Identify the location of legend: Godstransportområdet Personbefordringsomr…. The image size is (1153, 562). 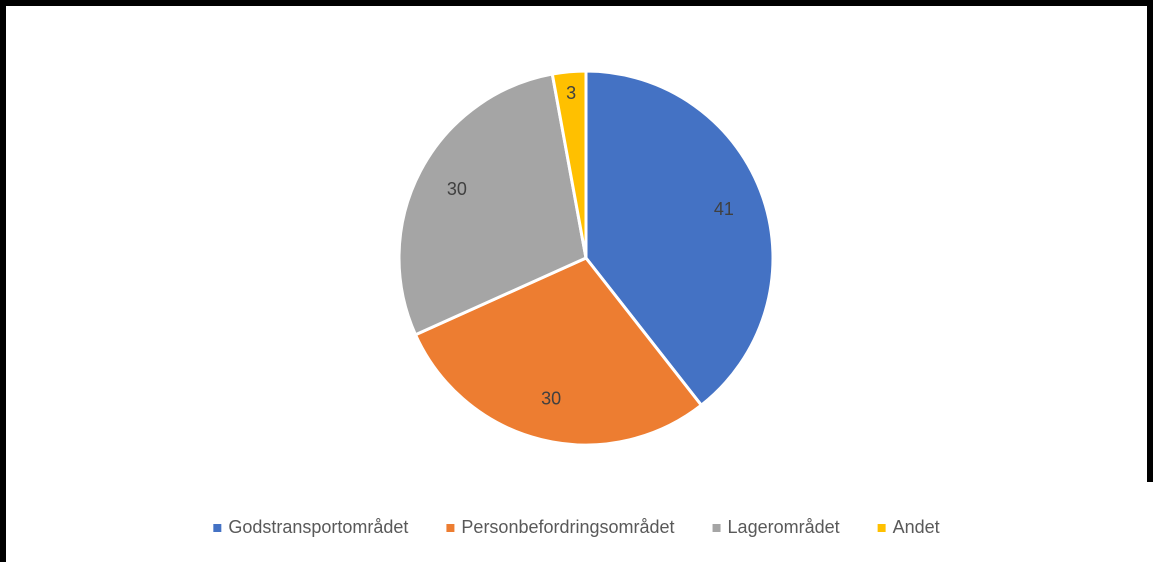
(576, 527).